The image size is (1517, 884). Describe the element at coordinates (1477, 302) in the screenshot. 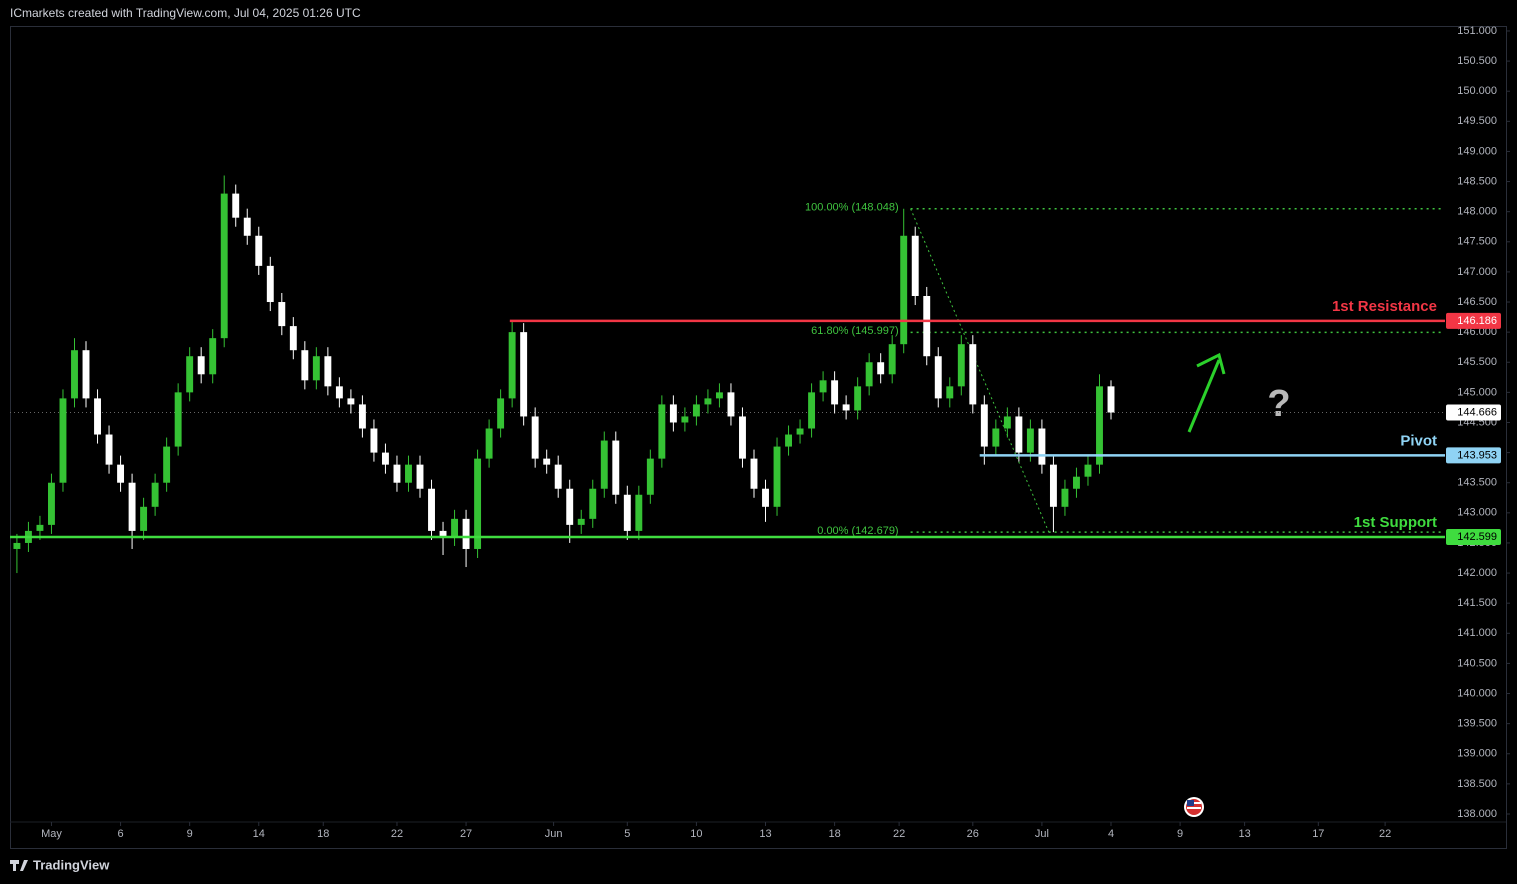

I see `y-tick-label: 146.500` at that location.